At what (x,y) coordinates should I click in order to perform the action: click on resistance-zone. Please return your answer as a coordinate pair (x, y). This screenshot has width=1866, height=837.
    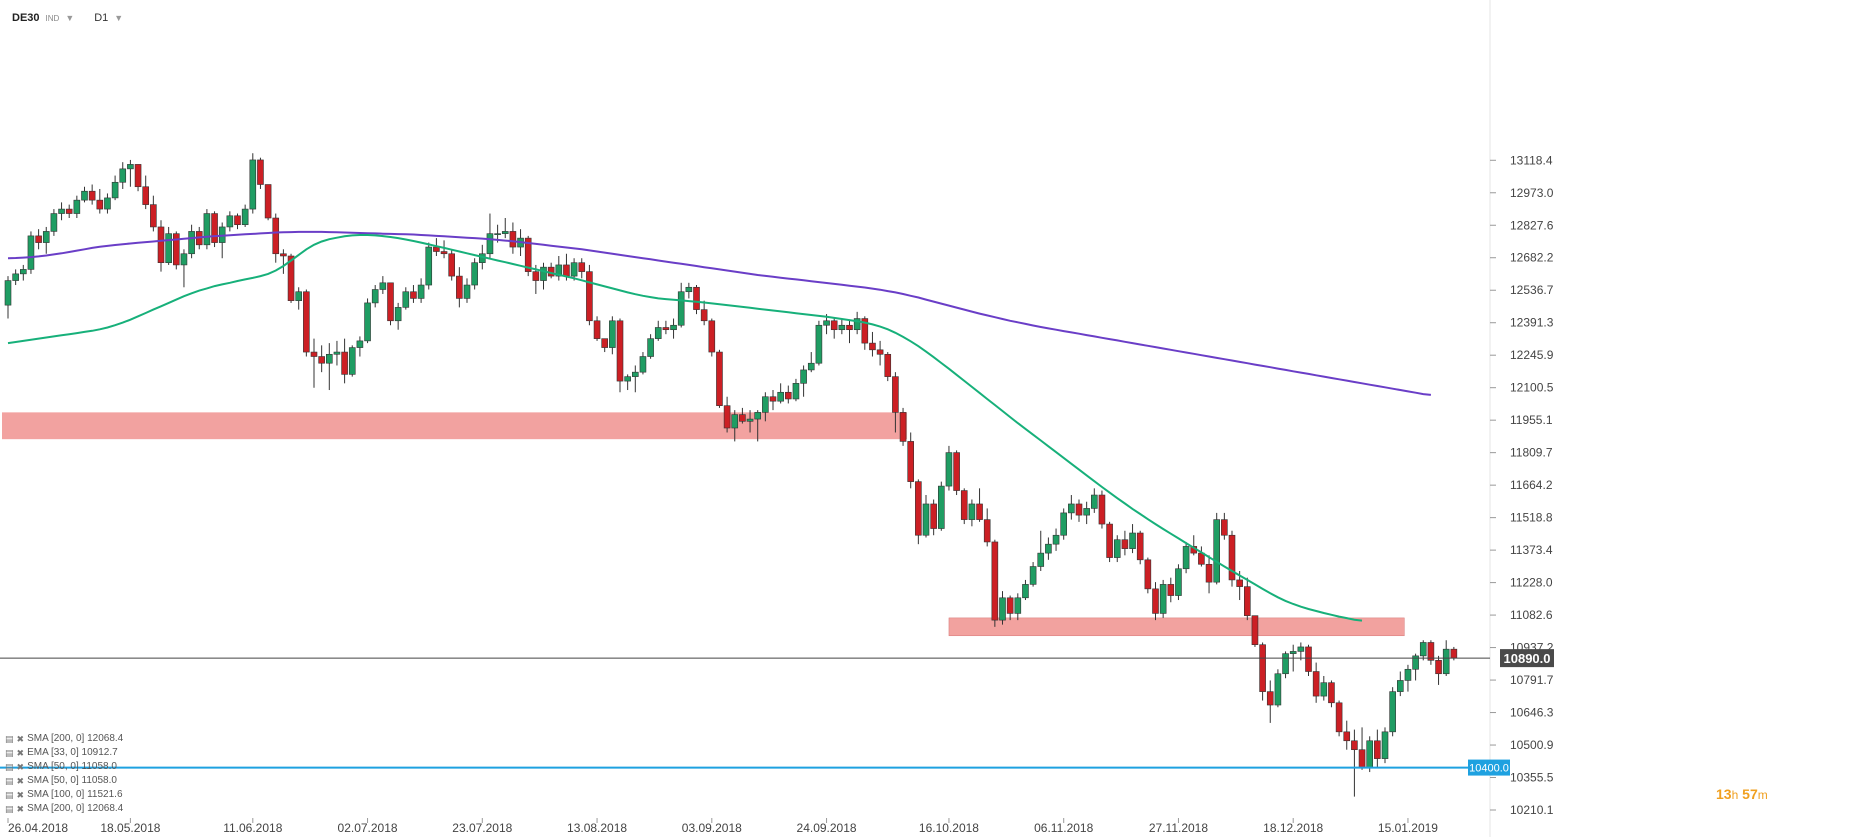
    Looking at the image, I should click on (455, 426).